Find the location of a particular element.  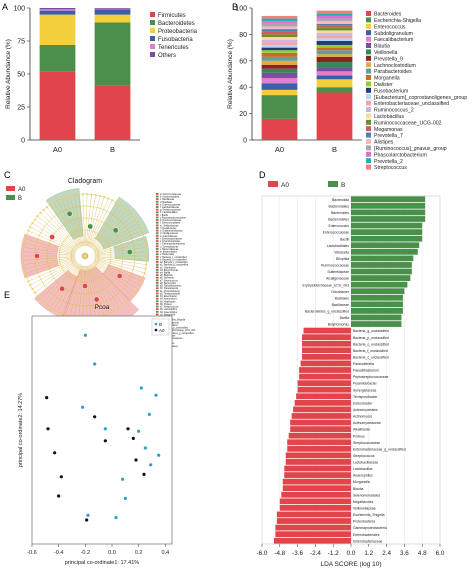

bar-label: Bacteria_g_unclassified is located at coordinates (371, 331).